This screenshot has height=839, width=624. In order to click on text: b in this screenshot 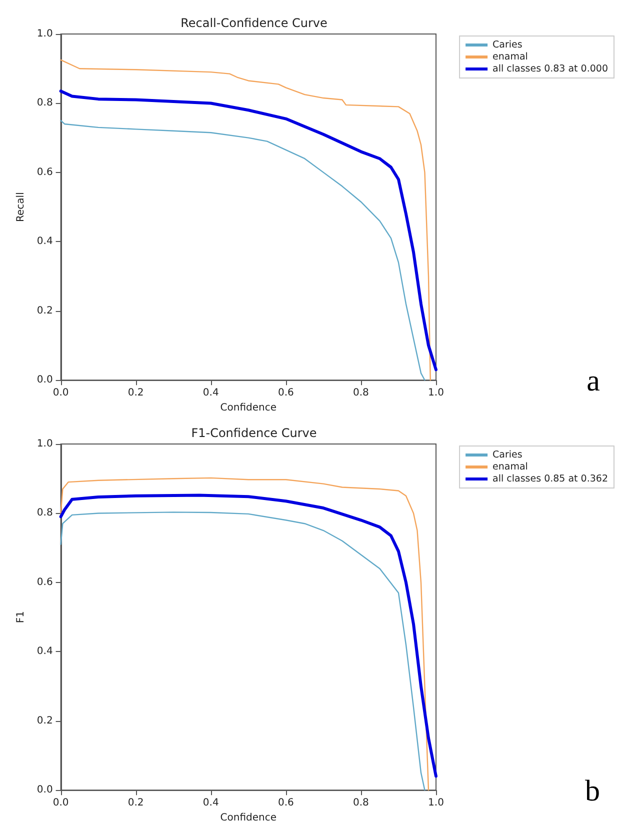, I will do `click(592, 791)`.